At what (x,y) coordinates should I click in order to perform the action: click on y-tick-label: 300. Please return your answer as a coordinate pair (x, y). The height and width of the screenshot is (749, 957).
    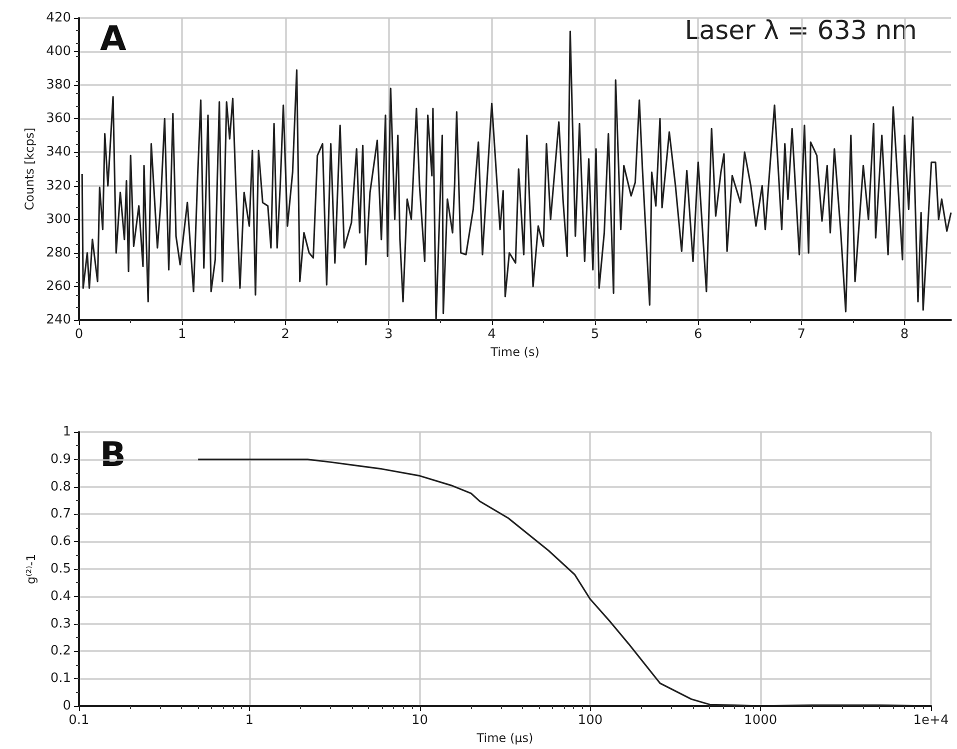
    Looking at the image, I should click on (58, 219).